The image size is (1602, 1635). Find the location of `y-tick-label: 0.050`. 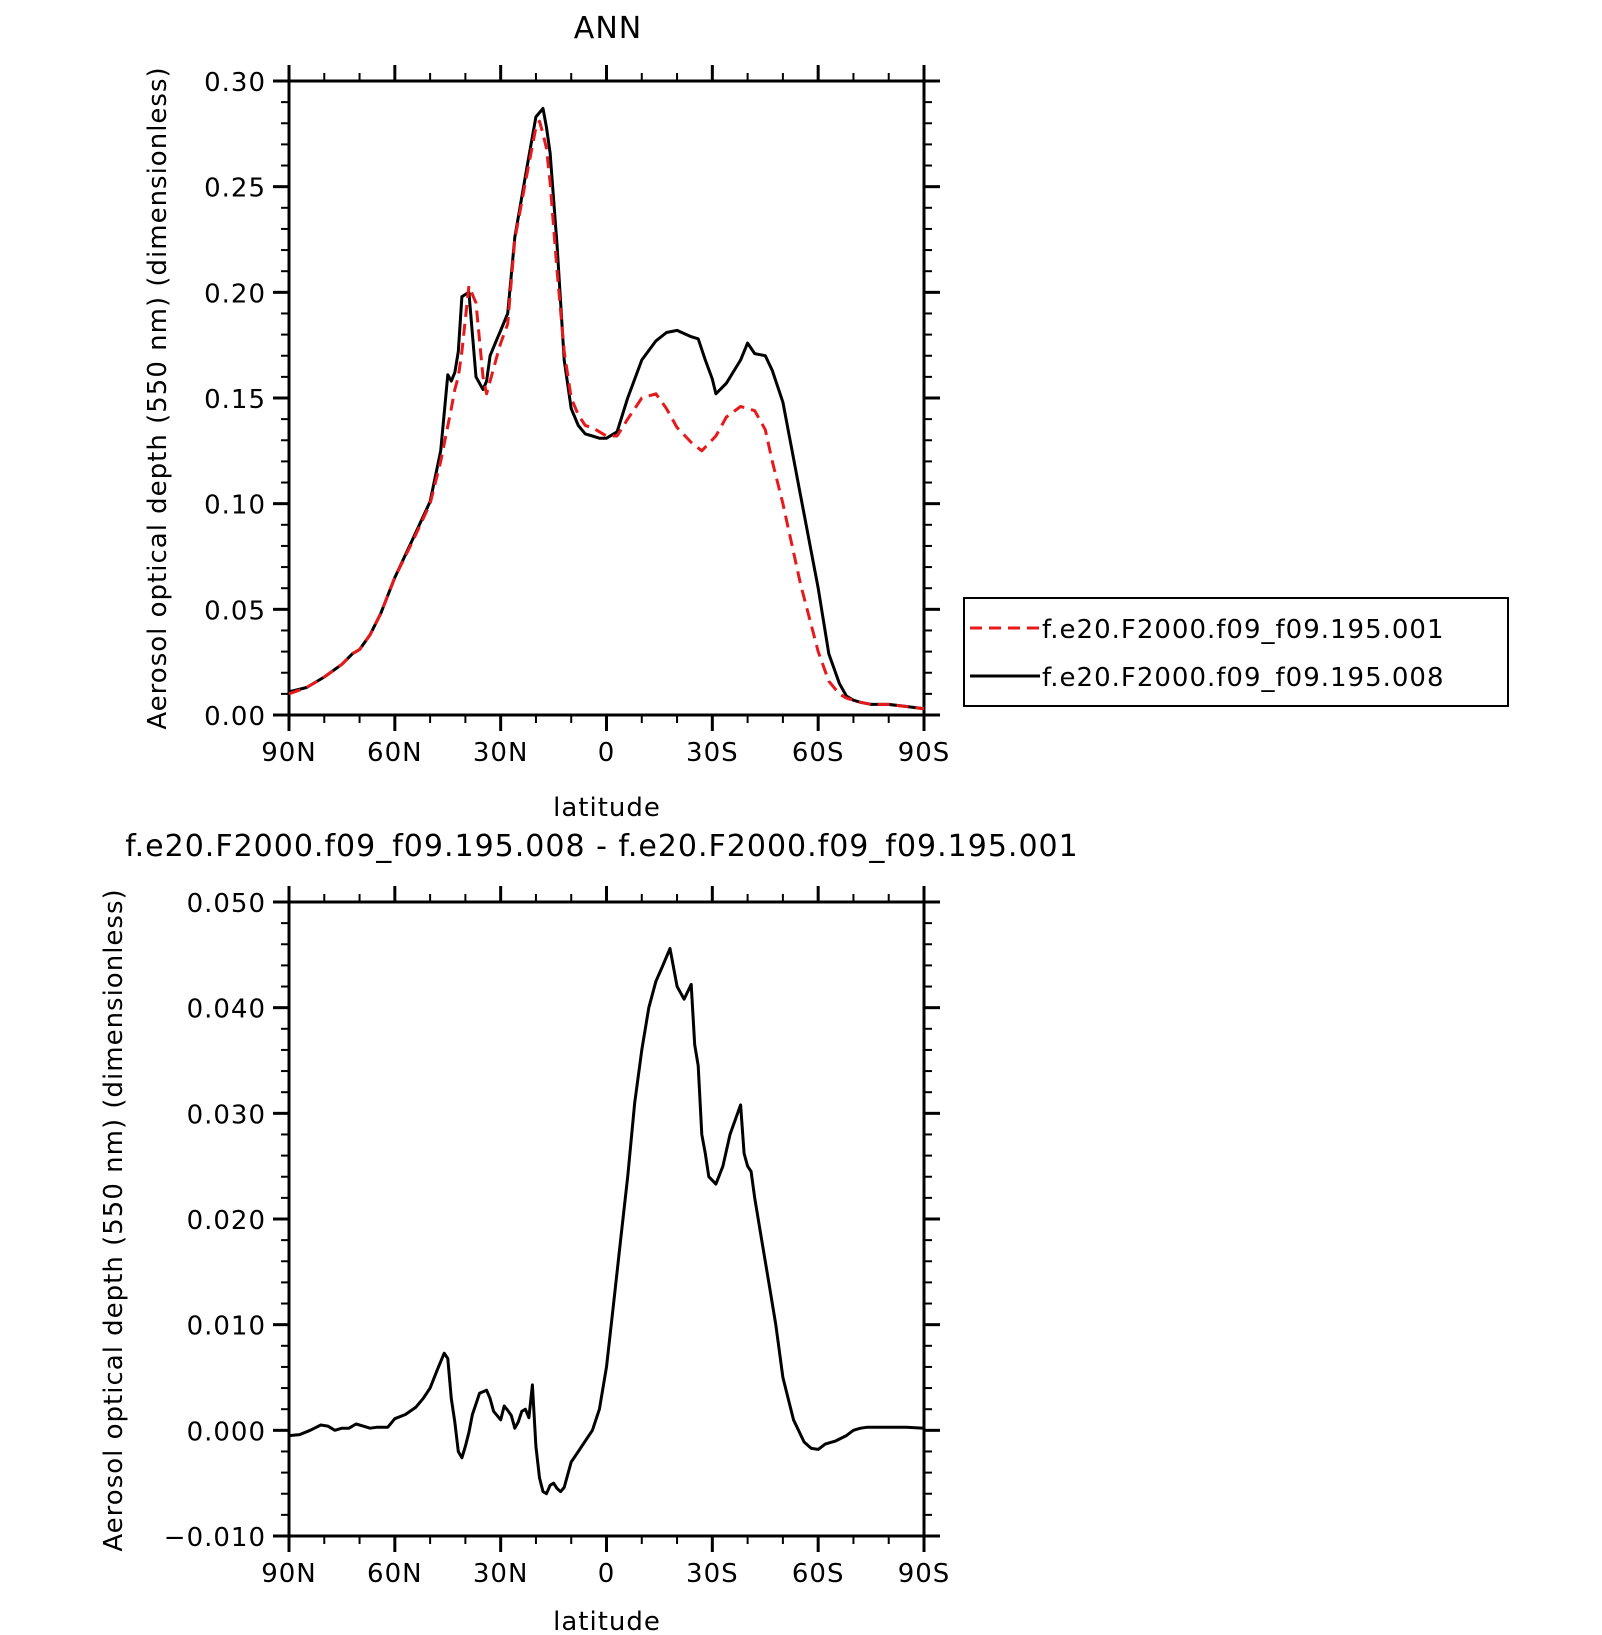

y-tick-label: 0.050 is located at coordinates (226, 904).